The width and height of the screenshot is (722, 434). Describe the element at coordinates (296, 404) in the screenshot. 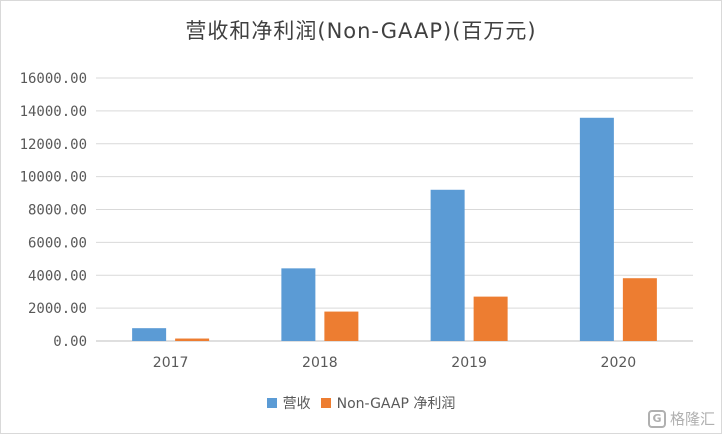

I see `legend-label-revenue: 营收` at that location.